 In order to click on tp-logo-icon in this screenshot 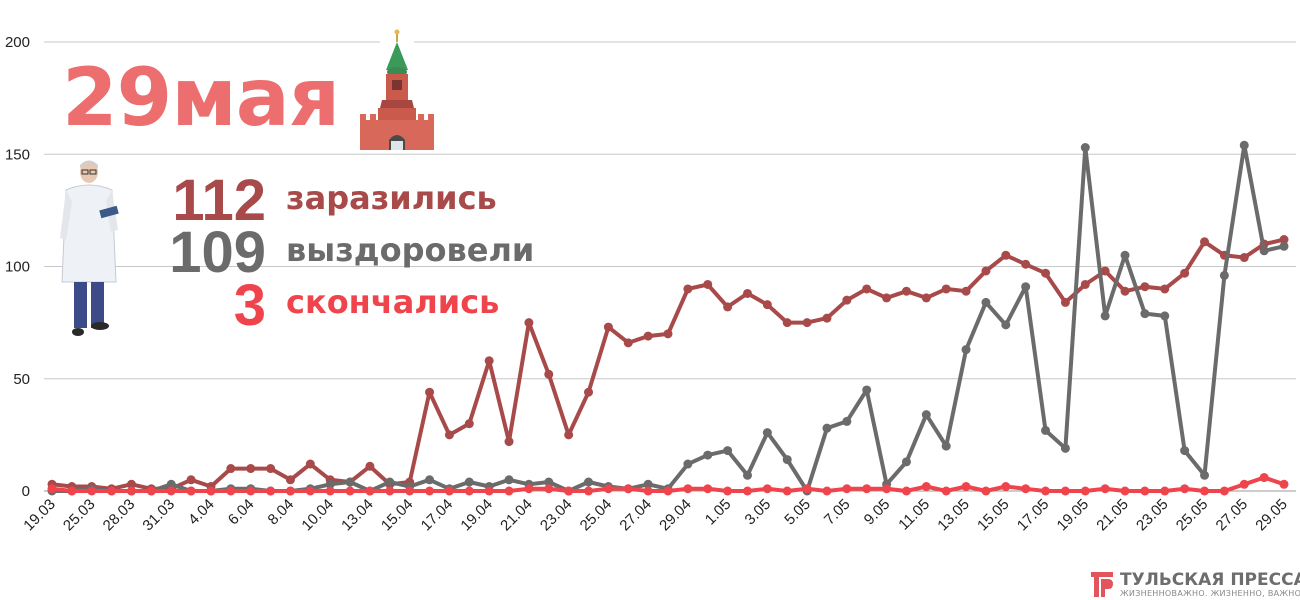, I will do `click(1102, 584)`.